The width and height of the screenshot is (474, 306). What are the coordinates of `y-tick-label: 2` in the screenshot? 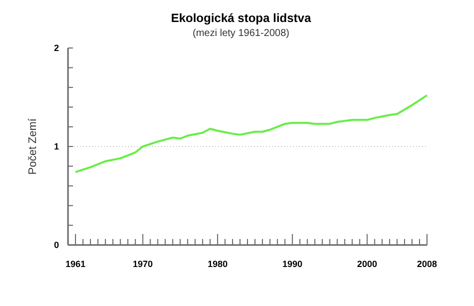 It's located at (56, 48).